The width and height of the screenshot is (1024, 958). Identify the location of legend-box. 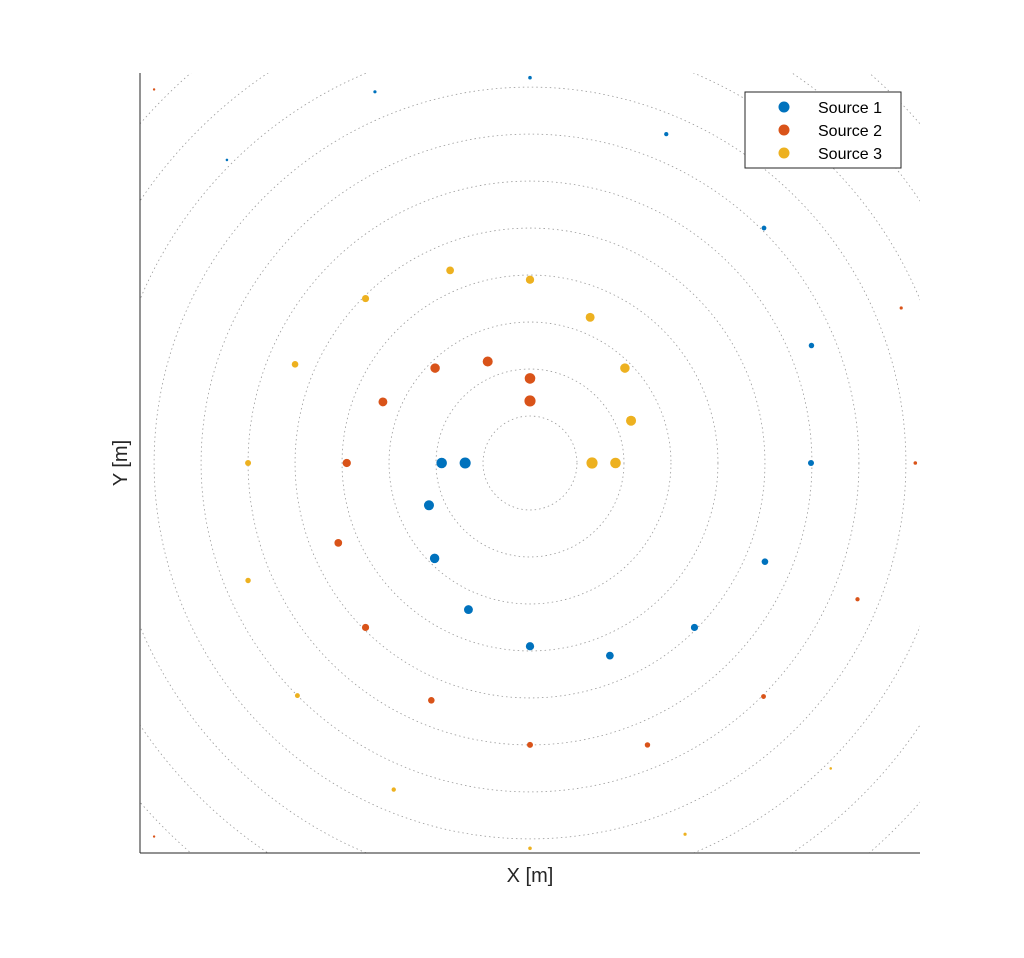
(823, 130).